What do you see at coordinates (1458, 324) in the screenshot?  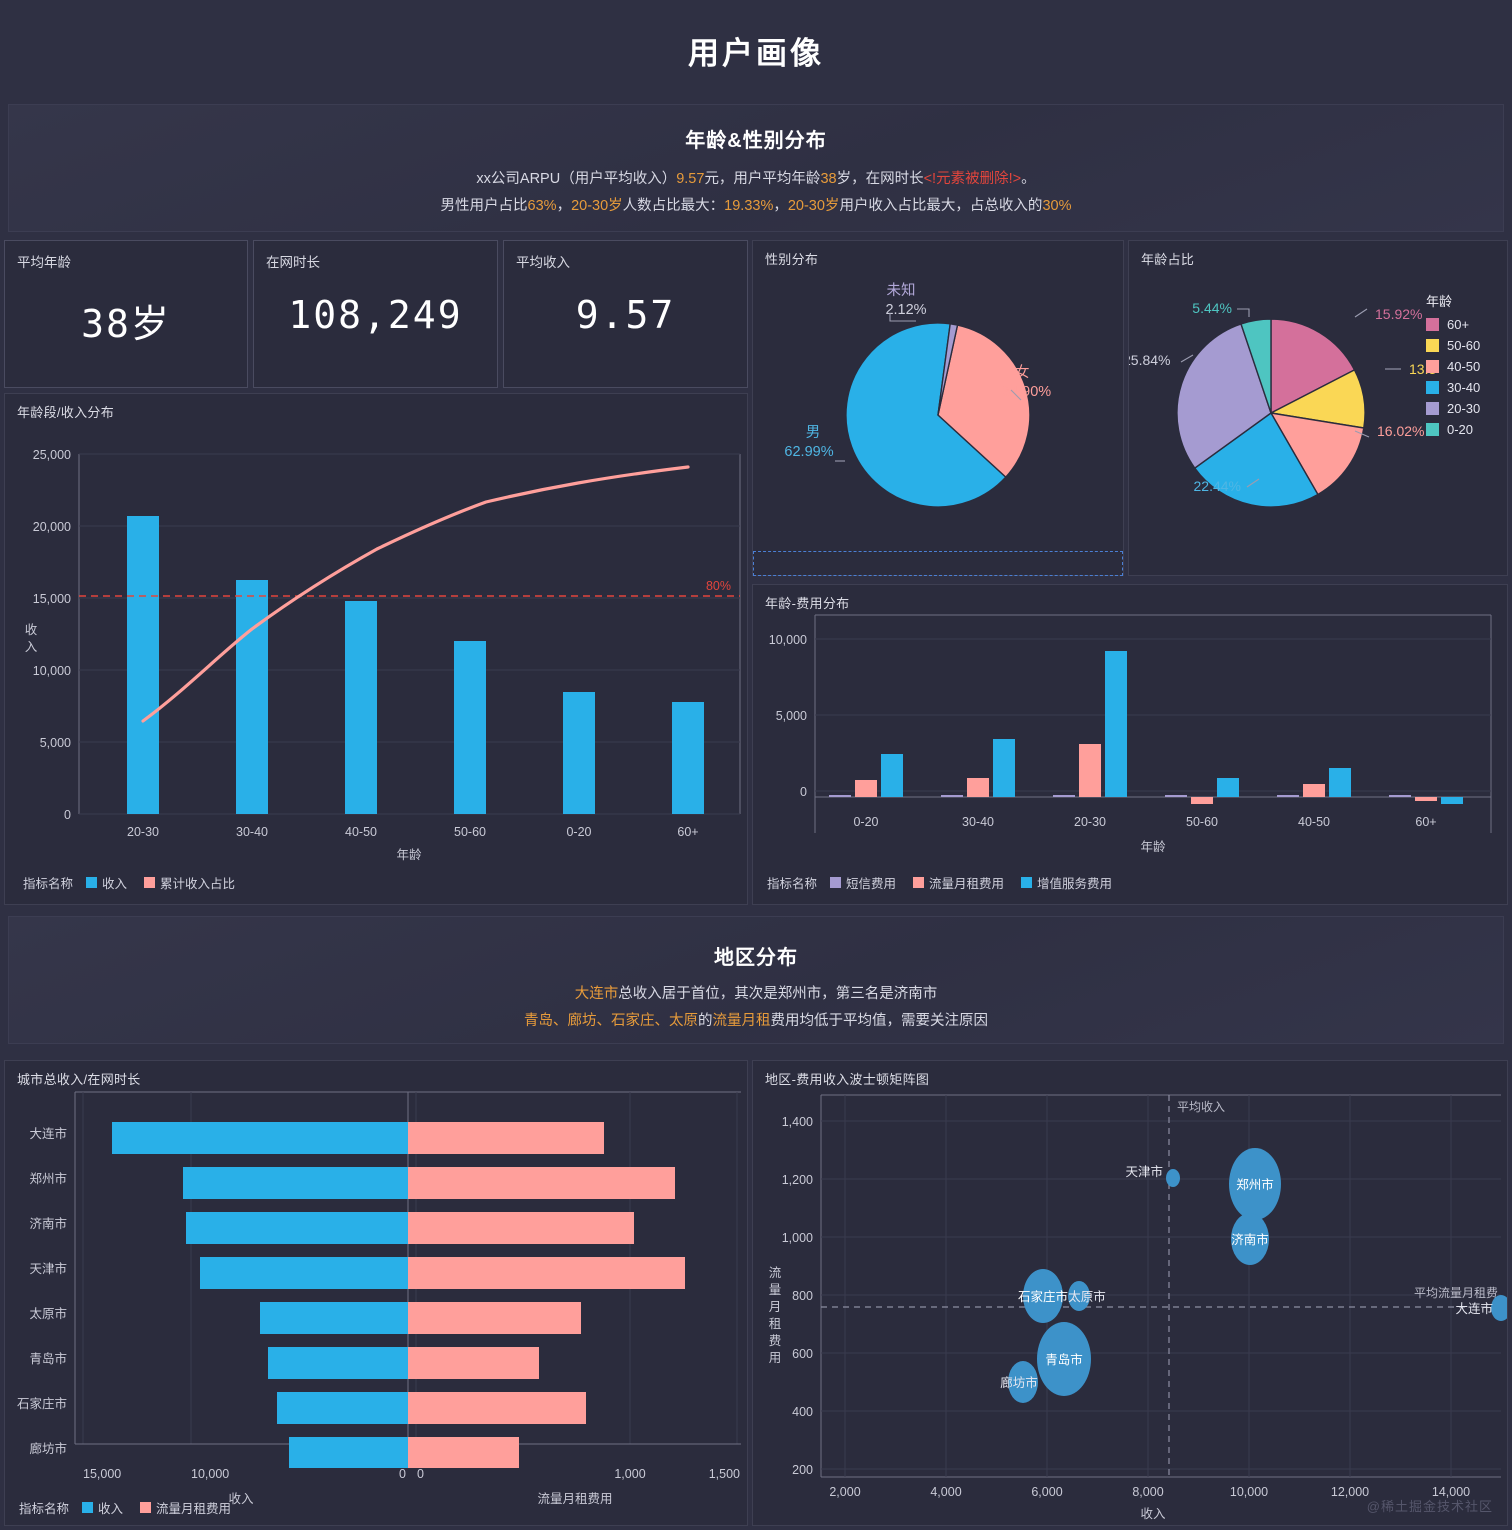 I see `legend-label: 60+` at bounding box center [1458, 324].